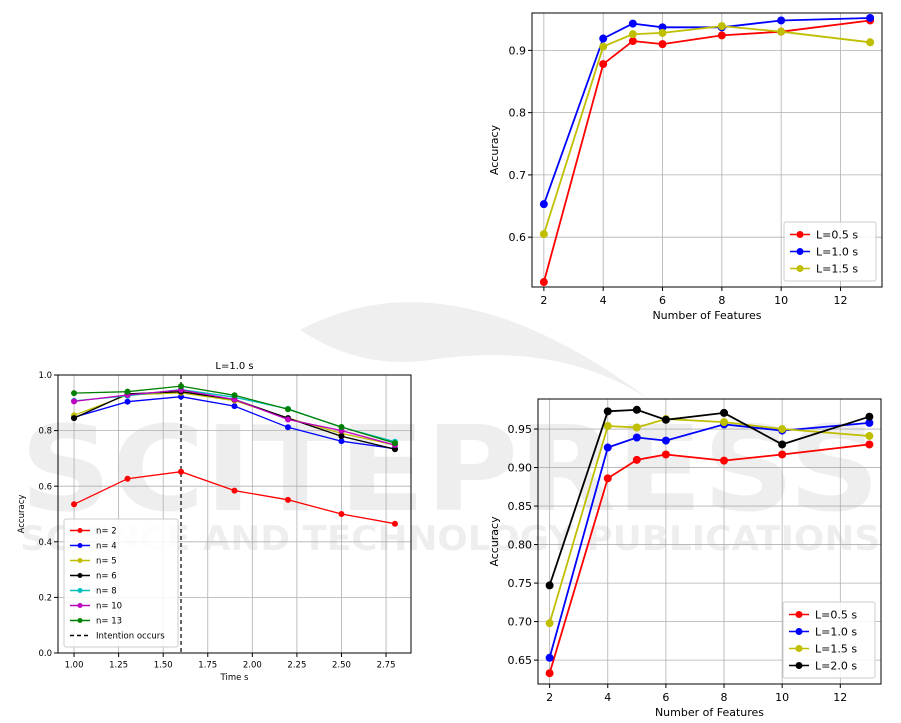 This screenshot has height=723, width=901. What do you see at coordinates (520, 429) in the screenshot?
I see `y-tick-label: 0.95` at bounding box center [520, 429].